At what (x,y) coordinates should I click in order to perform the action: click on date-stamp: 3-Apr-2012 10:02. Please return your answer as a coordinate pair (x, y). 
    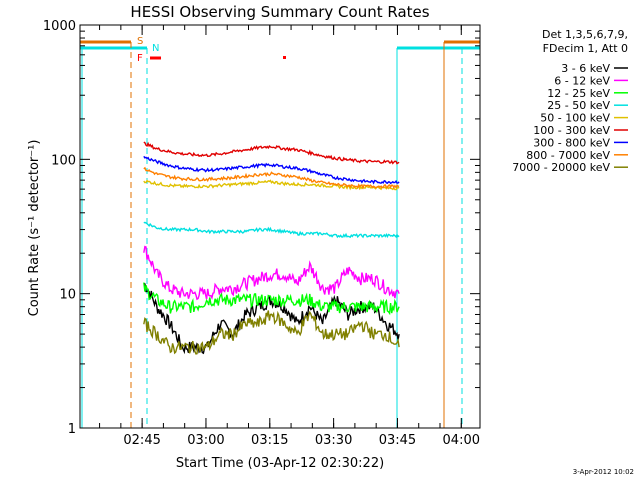
    Looking at the image, I should click on (603, 472).